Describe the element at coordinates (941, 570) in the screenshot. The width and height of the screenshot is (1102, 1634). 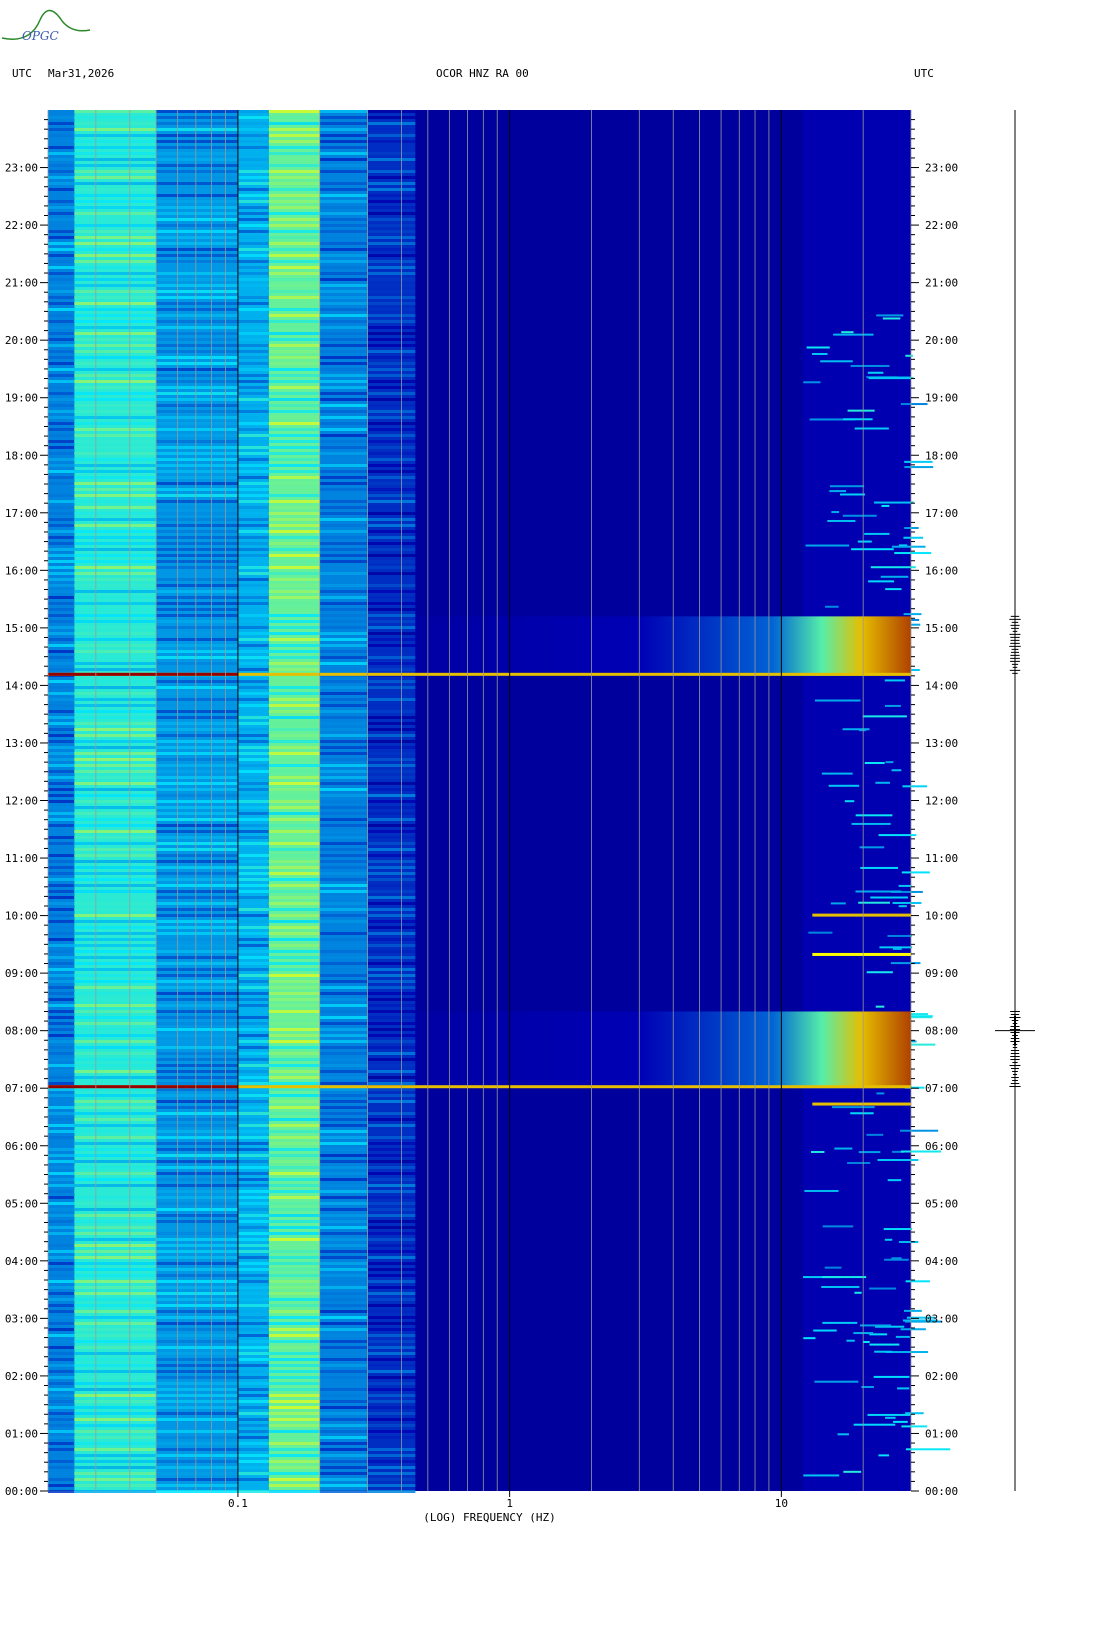
I see `y-tick-label-right: 16:00` at that location.